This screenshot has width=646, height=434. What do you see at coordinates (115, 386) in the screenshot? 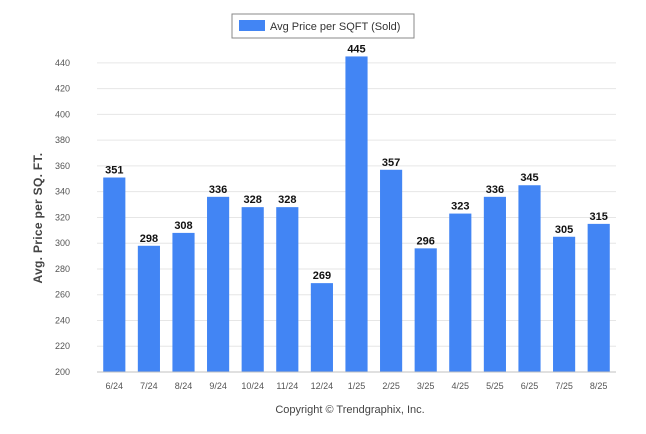
I see `x-tick-label: 6/24` at bounding box center [115, 386].